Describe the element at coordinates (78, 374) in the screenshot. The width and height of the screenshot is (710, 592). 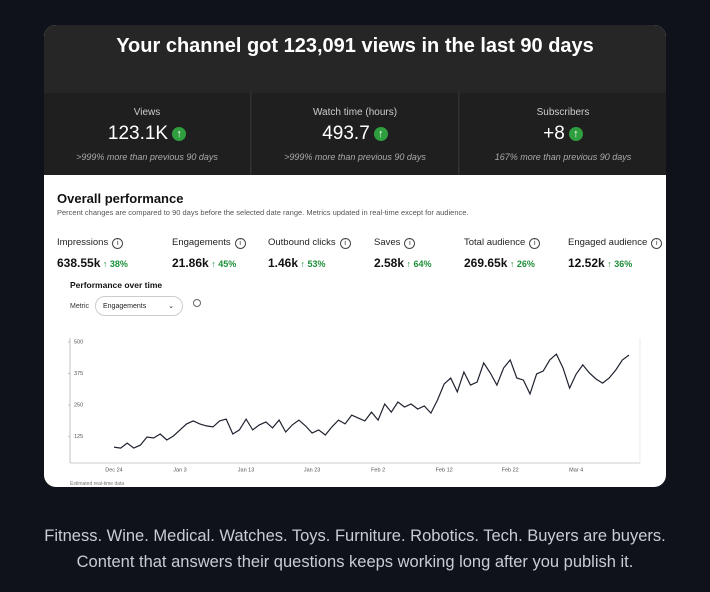
I see `y-tick-label: 375` at that location.